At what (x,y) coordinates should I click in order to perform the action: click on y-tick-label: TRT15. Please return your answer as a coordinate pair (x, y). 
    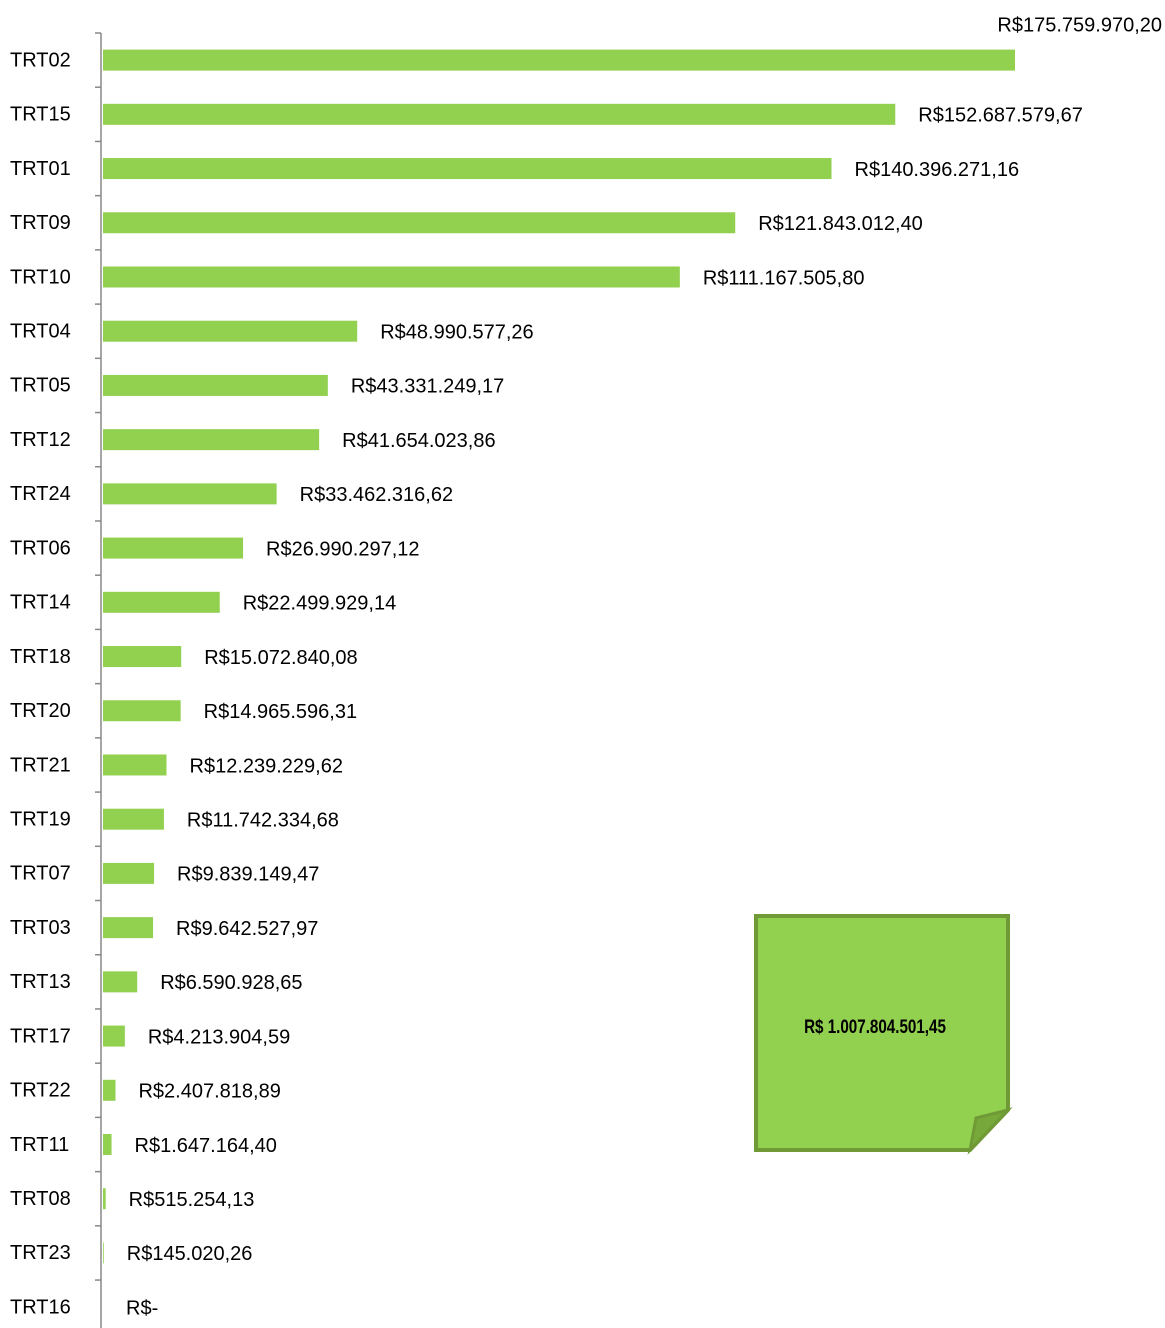
    Looking at the image, I should click on (40, 115).